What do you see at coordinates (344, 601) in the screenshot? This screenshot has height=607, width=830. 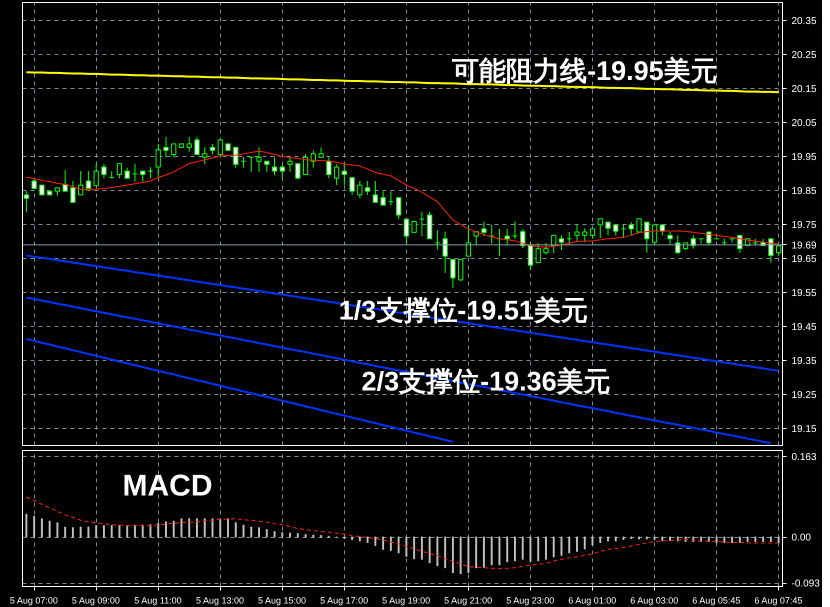 I see `x-tick-label: 5 Aug 17:00` at bounding box center [344, 601].